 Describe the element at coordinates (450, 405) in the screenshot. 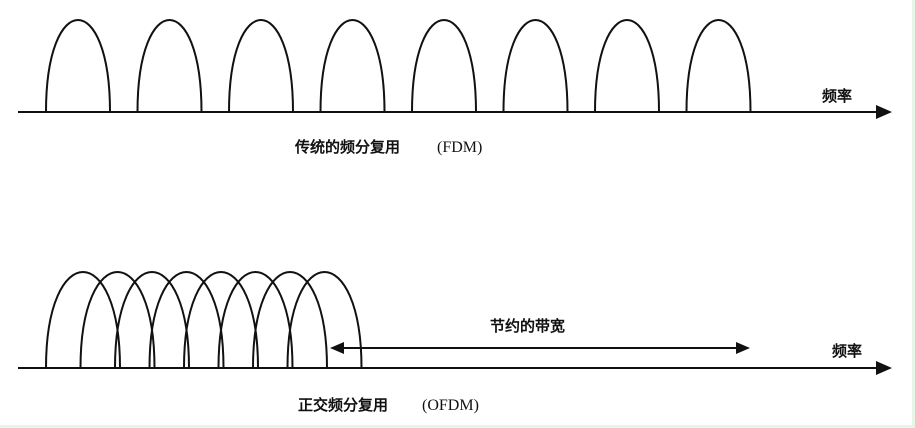

I see `ofdm-caption-abbr: (OFDM)` at that location.